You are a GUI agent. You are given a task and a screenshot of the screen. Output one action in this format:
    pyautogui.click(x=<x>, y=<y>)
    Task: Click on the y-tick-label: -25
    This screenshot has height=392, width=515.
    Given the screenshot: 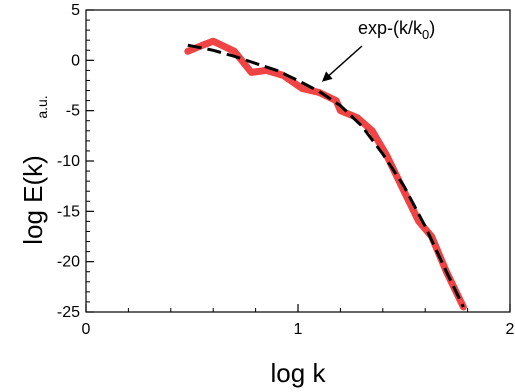 What is the action you would take?
    pyautogui.click(x=68, y=312)
    